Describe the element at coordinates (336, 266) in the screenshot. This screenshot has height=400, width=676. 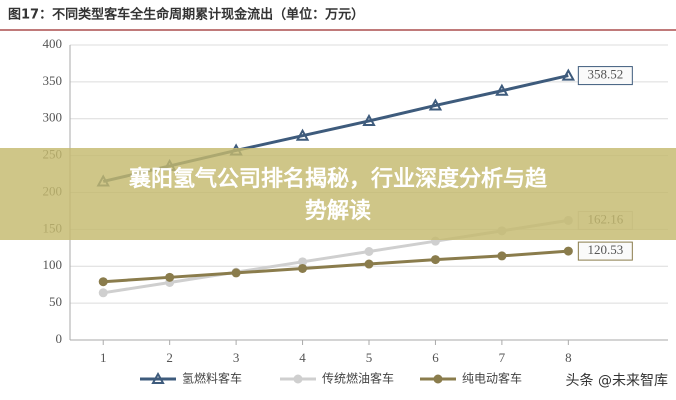
I see `series-line` at that location.